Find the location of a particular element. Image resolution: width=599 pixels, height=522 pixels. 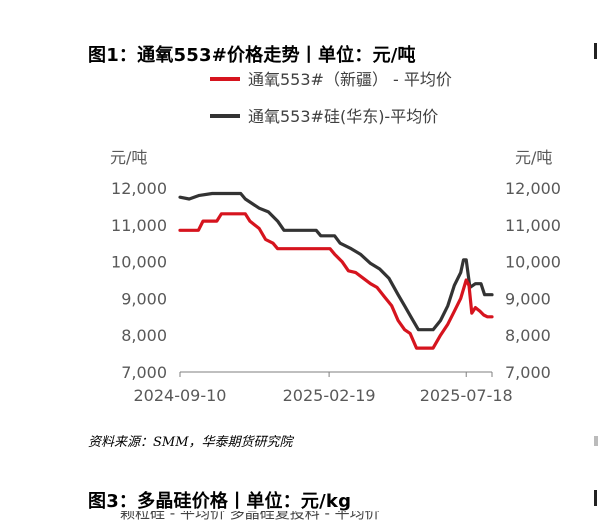

series-line-huadong is located at coordinates (336, 261).